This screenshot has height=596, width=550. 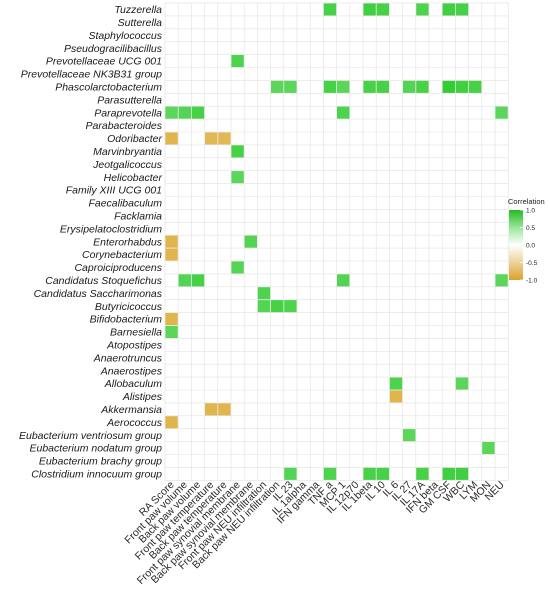 What do you see at coordinates (122, 255) in the screenshot?
I see `row-label: Corynebacterium` at bounding box center [122, 255].